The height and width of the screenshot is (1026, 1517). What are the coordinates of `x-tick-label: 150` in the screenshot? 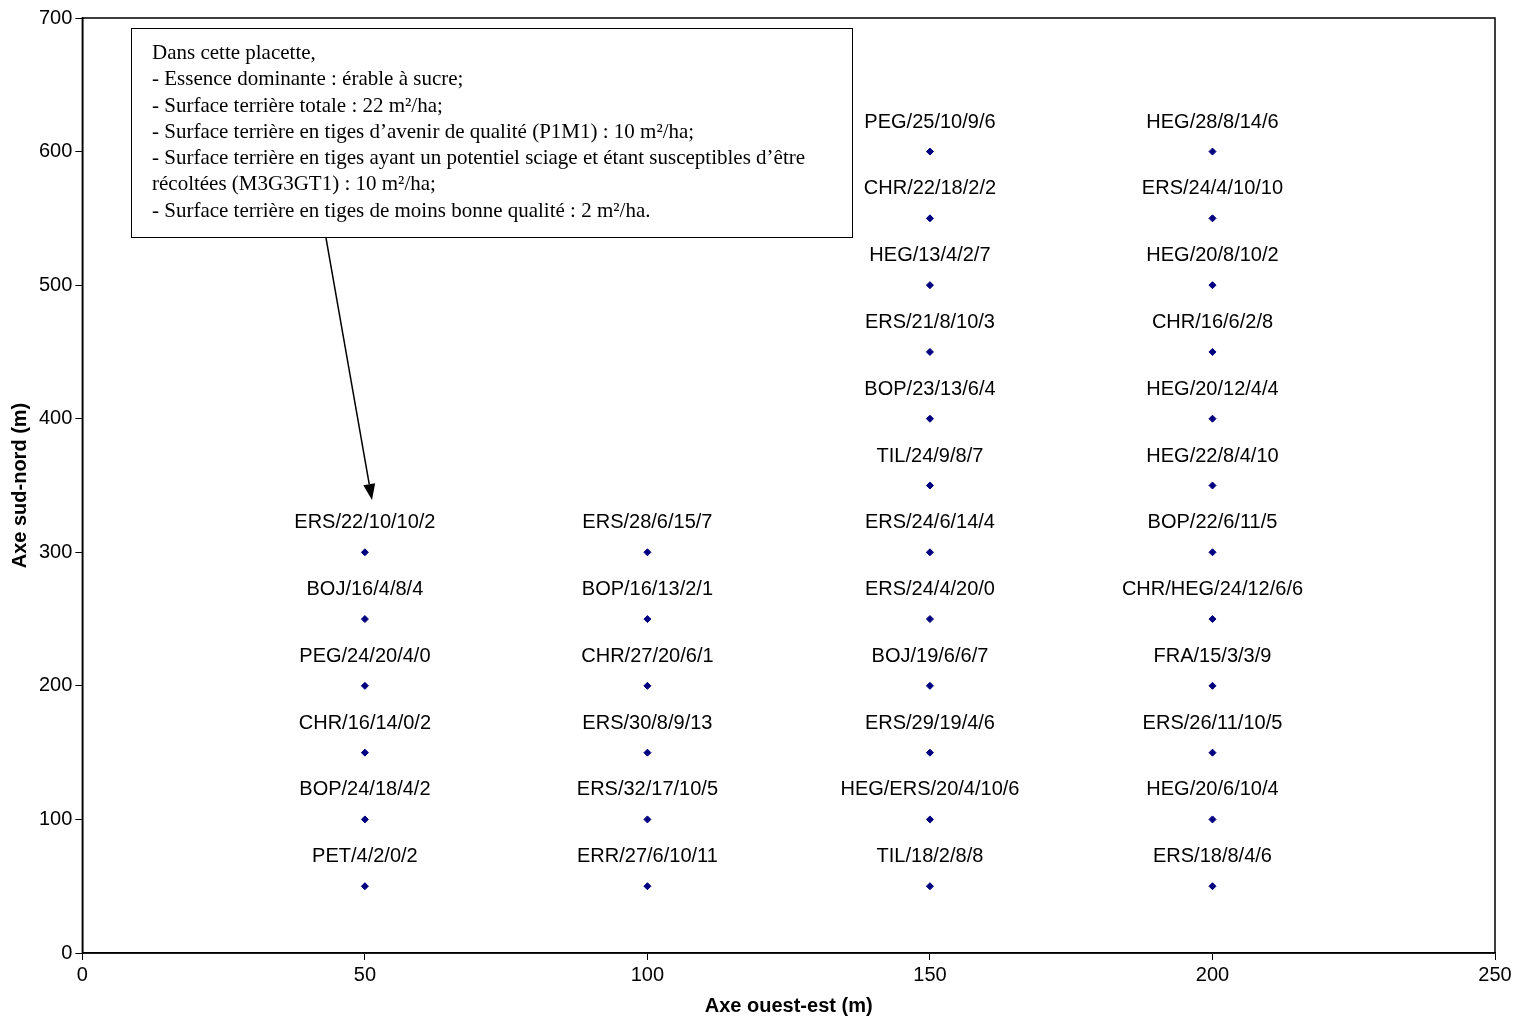 It's located at (930, 973).